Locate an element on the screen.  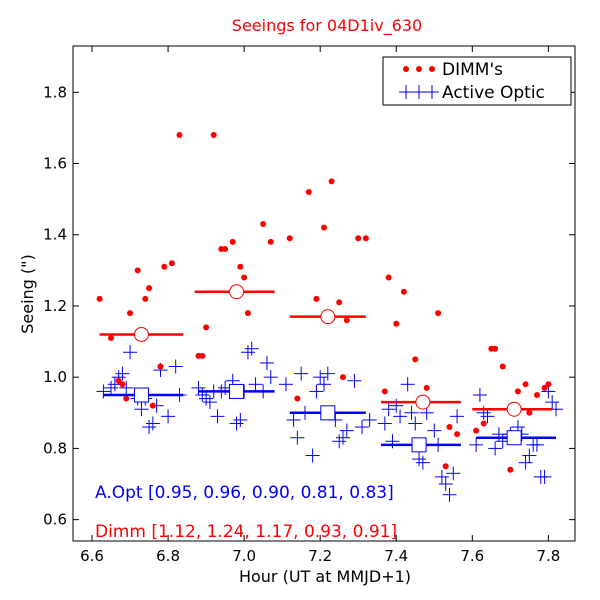
y-tick-label: 1.0 is located at coordinates (55, 377).